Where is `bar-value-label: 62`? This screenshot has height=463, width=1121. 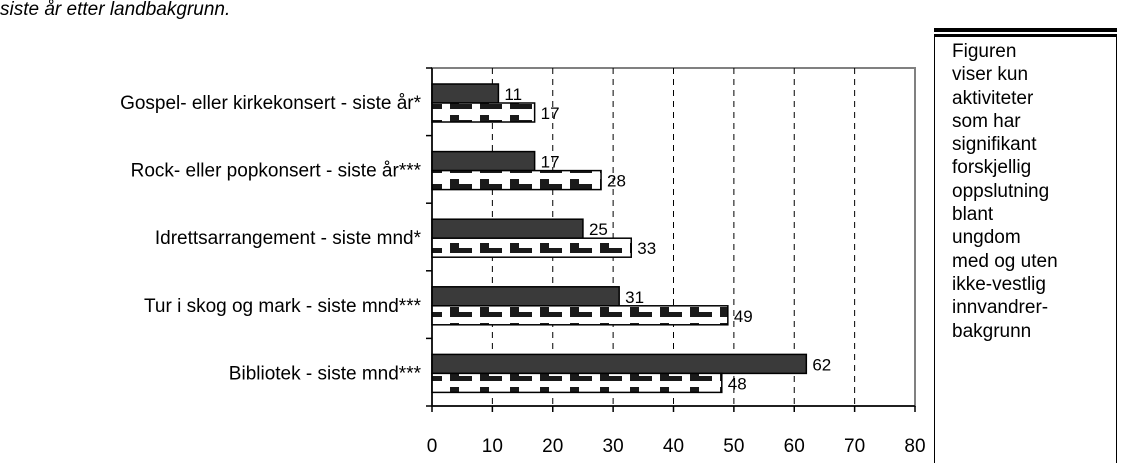
bar-value-label: 62 is located at coordinates (821, 364).